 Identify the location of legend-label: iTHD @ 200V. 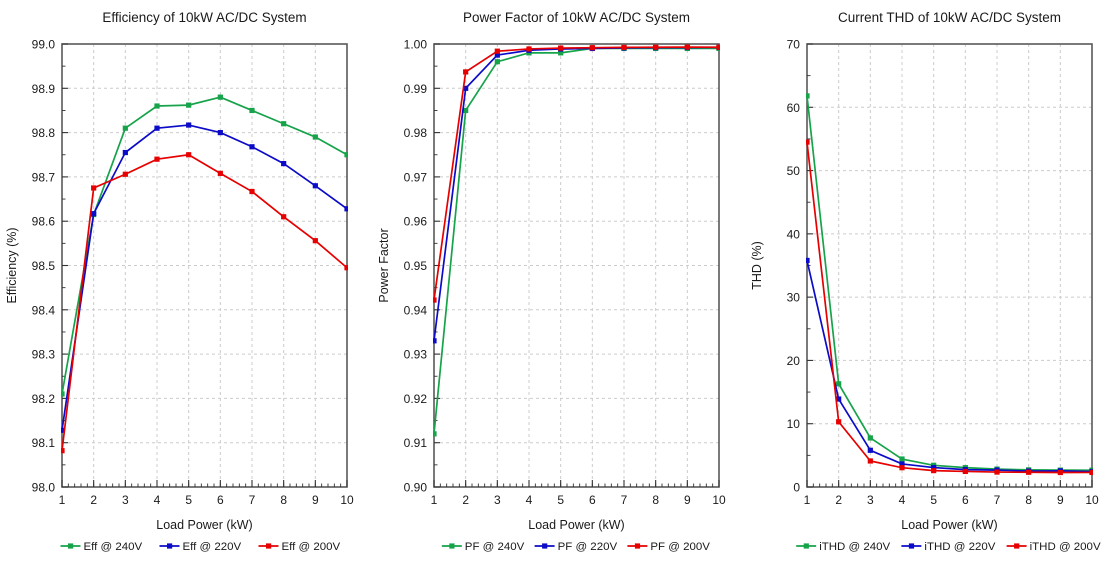
(1064, 547).